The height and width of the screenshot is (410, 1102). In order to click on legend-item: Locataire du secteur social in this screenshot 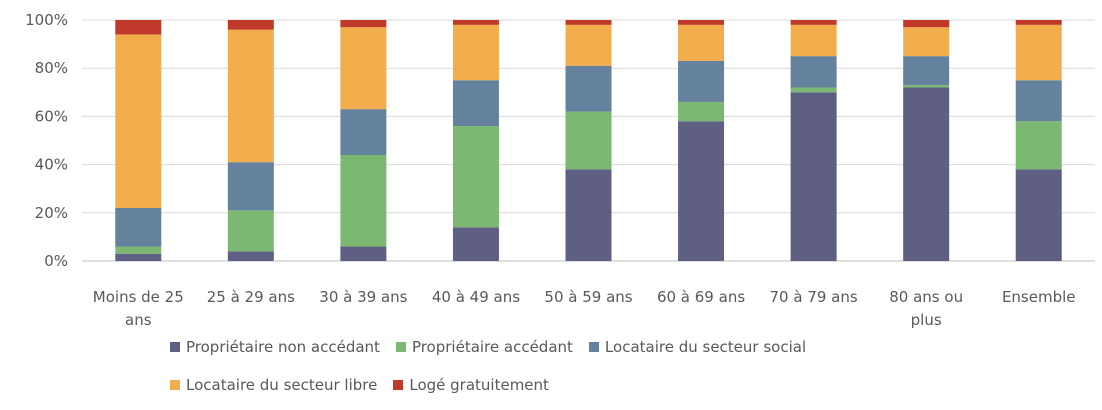, I will do `click(697, 347)`.